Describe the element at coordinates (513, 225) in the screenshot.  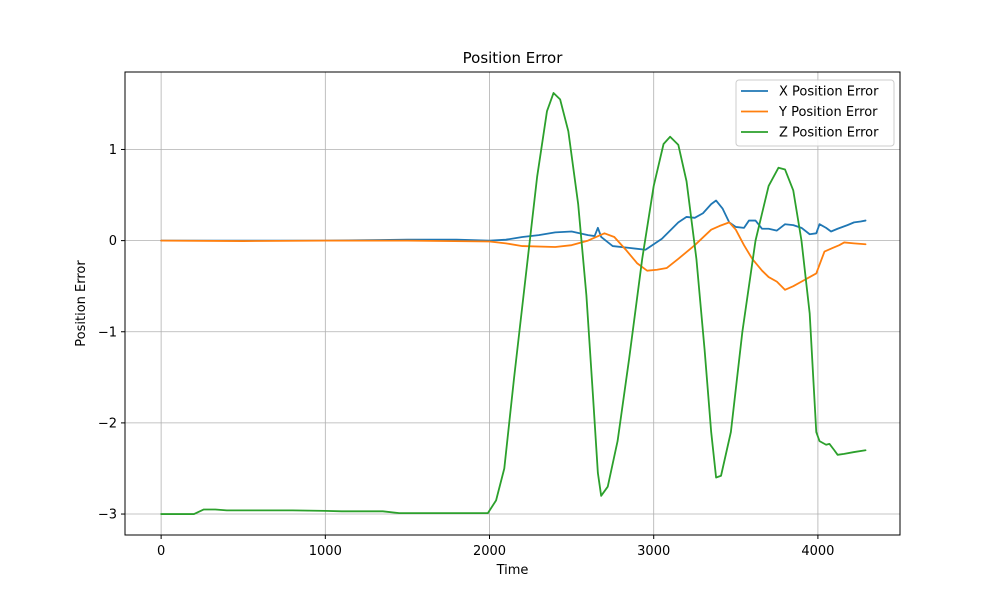
I see `x-position-error-line` at that location.